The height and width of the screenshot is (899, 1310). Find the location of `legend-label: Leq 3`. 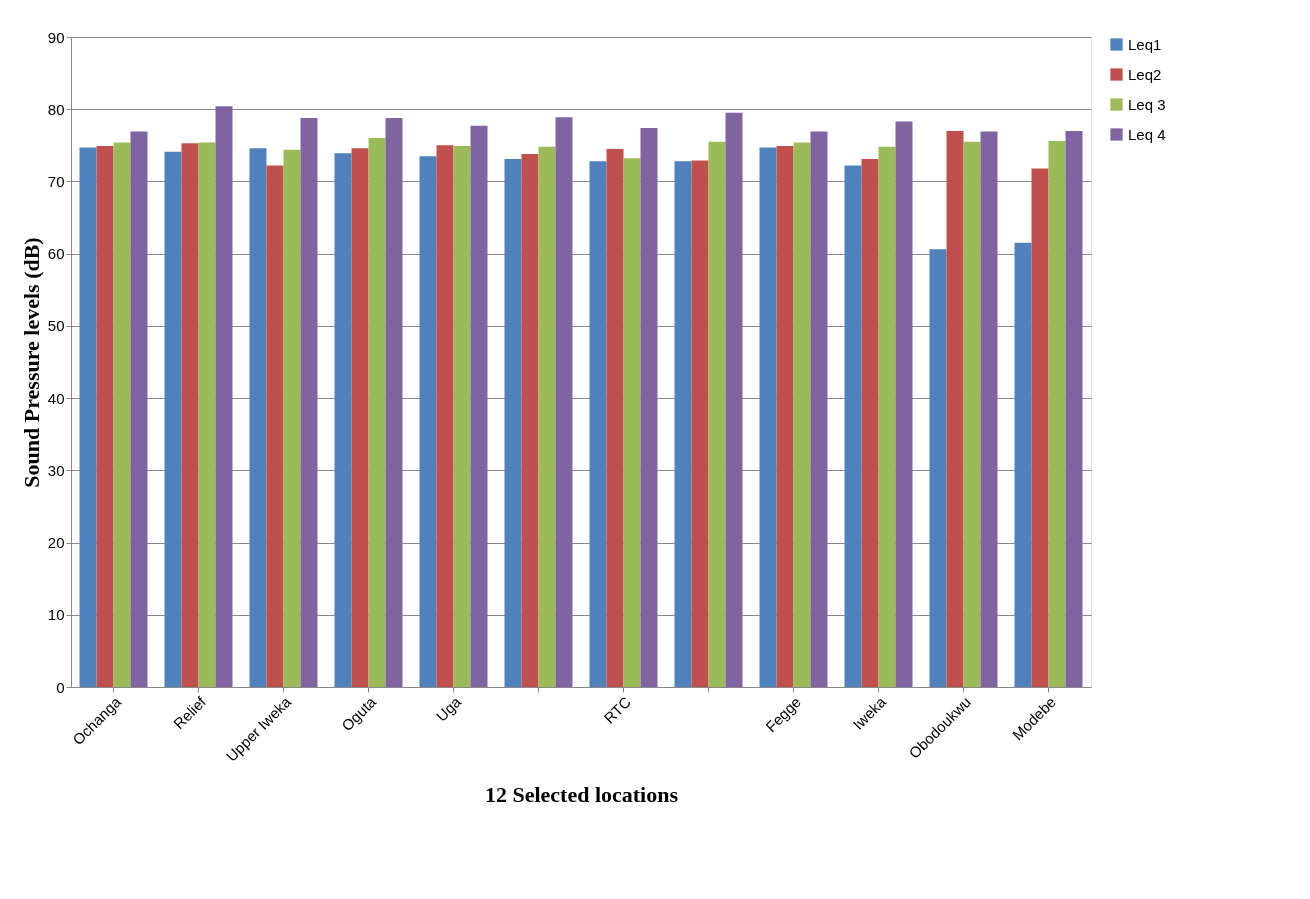

legend-label: Leq 3 is located at coordinates (1147, 104).